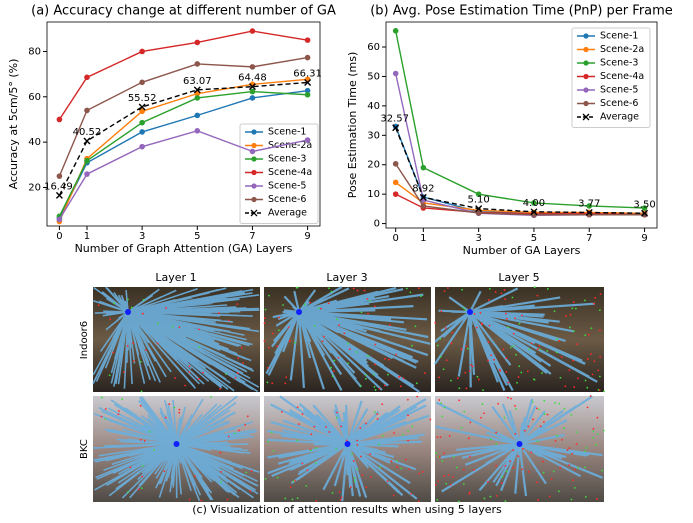 This screenshot has height=523, width=693. What do you see at coordinates (377, 224) in the screenshot?
I see `y-tick-label: 0` at bounding box center [377, 224].